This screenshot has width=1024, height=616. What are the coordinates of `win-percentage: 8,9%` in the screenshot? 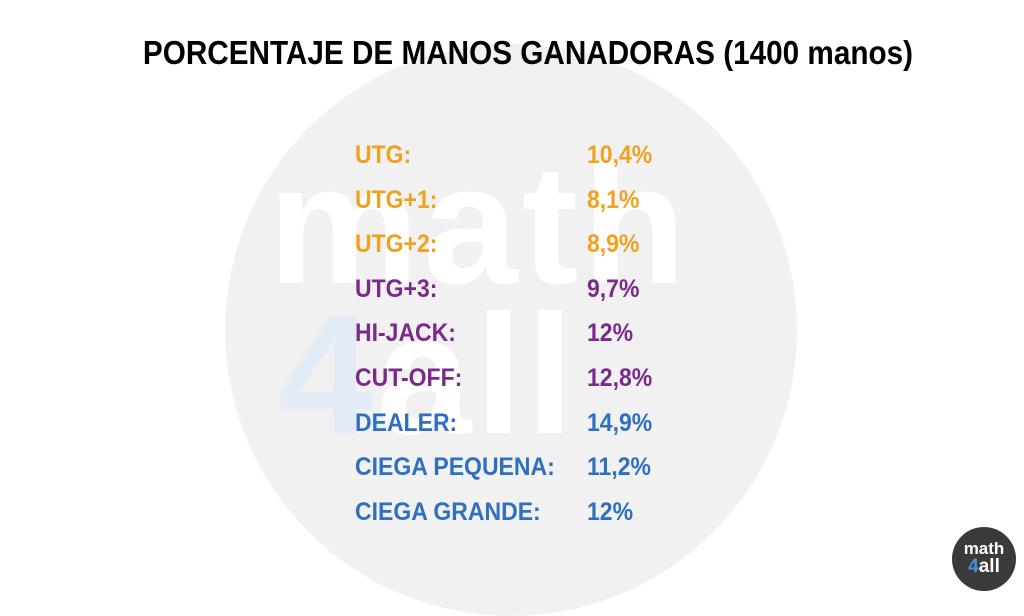 It's located at (613, 244).